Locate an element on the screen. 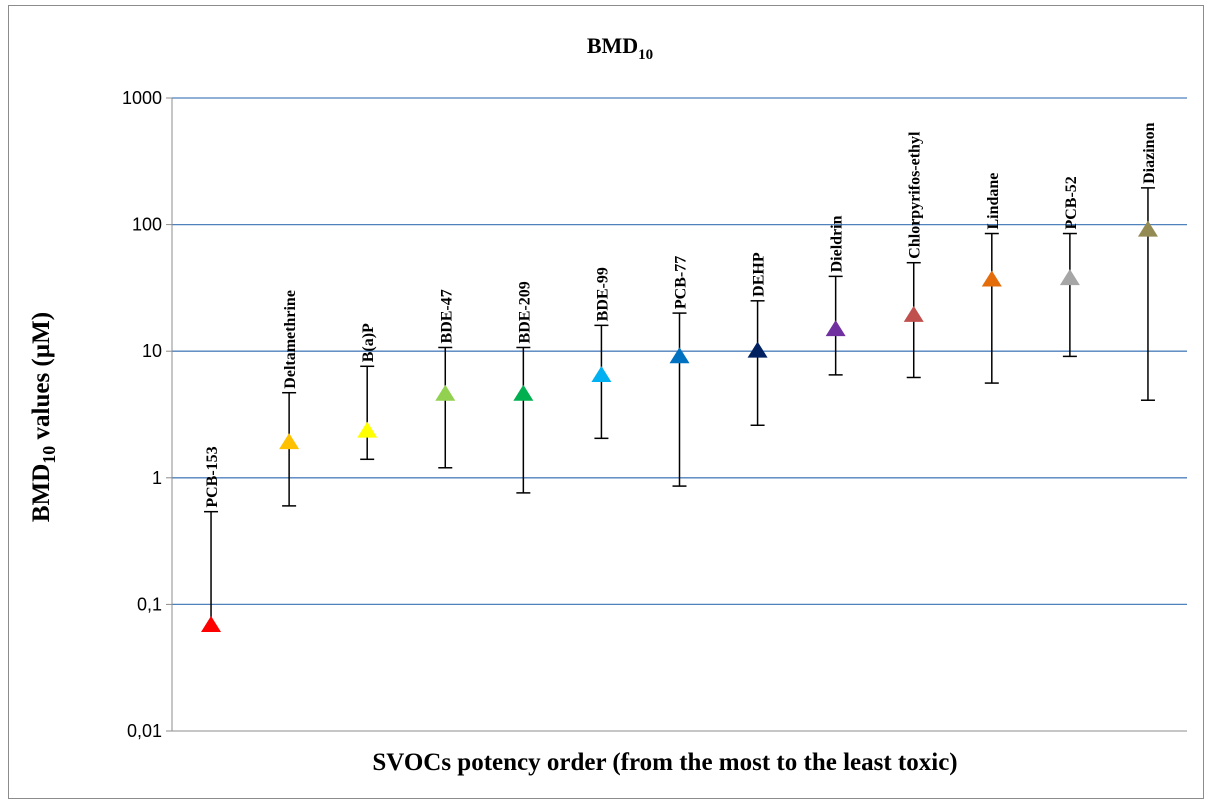  category-label: Dieldrin is located at coordinates (837, 243).